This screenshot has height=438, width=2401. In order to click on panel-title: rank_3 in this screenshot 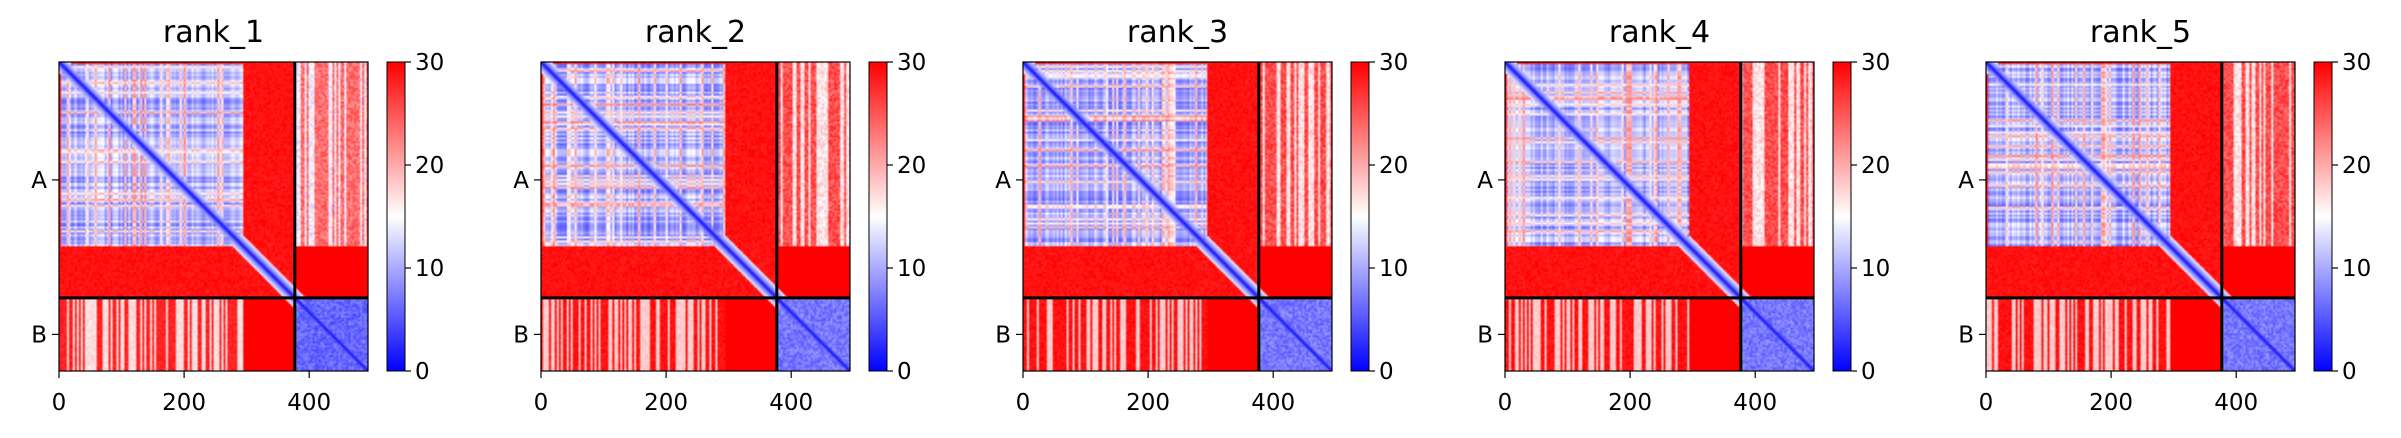, I will do `click(1177, 32)`.